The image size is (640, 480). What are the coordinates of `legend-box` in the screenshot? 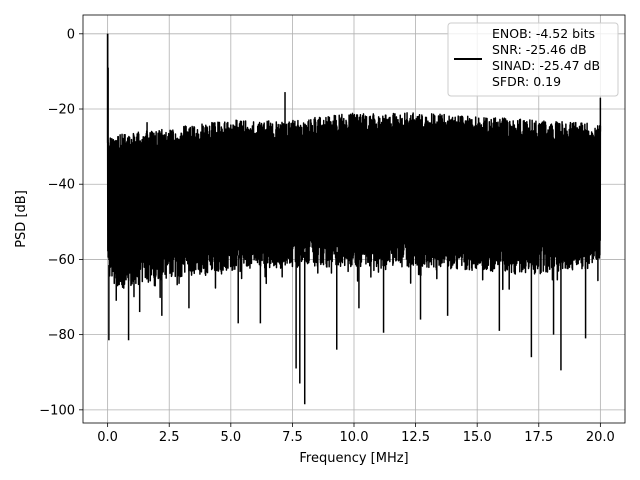 It's located at (533, 59).